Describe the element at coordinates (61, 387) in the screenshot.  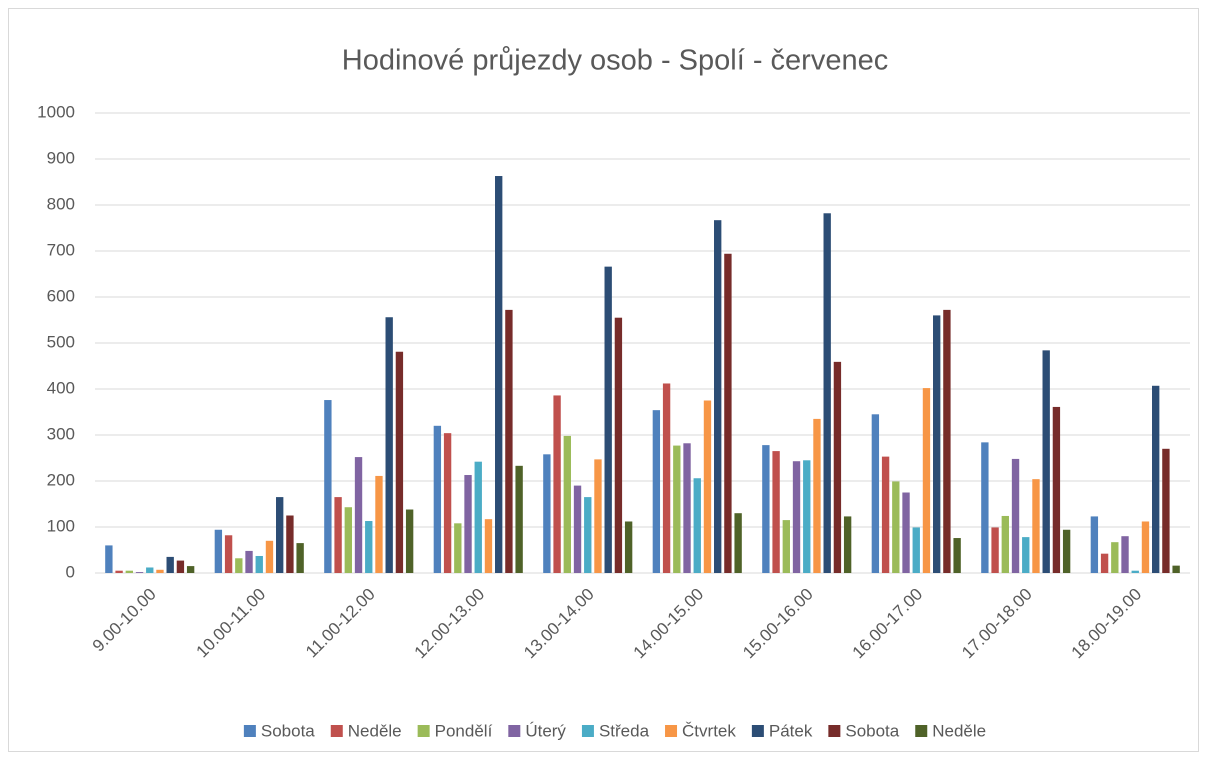
I see `y-tick-label: 400` at that location.